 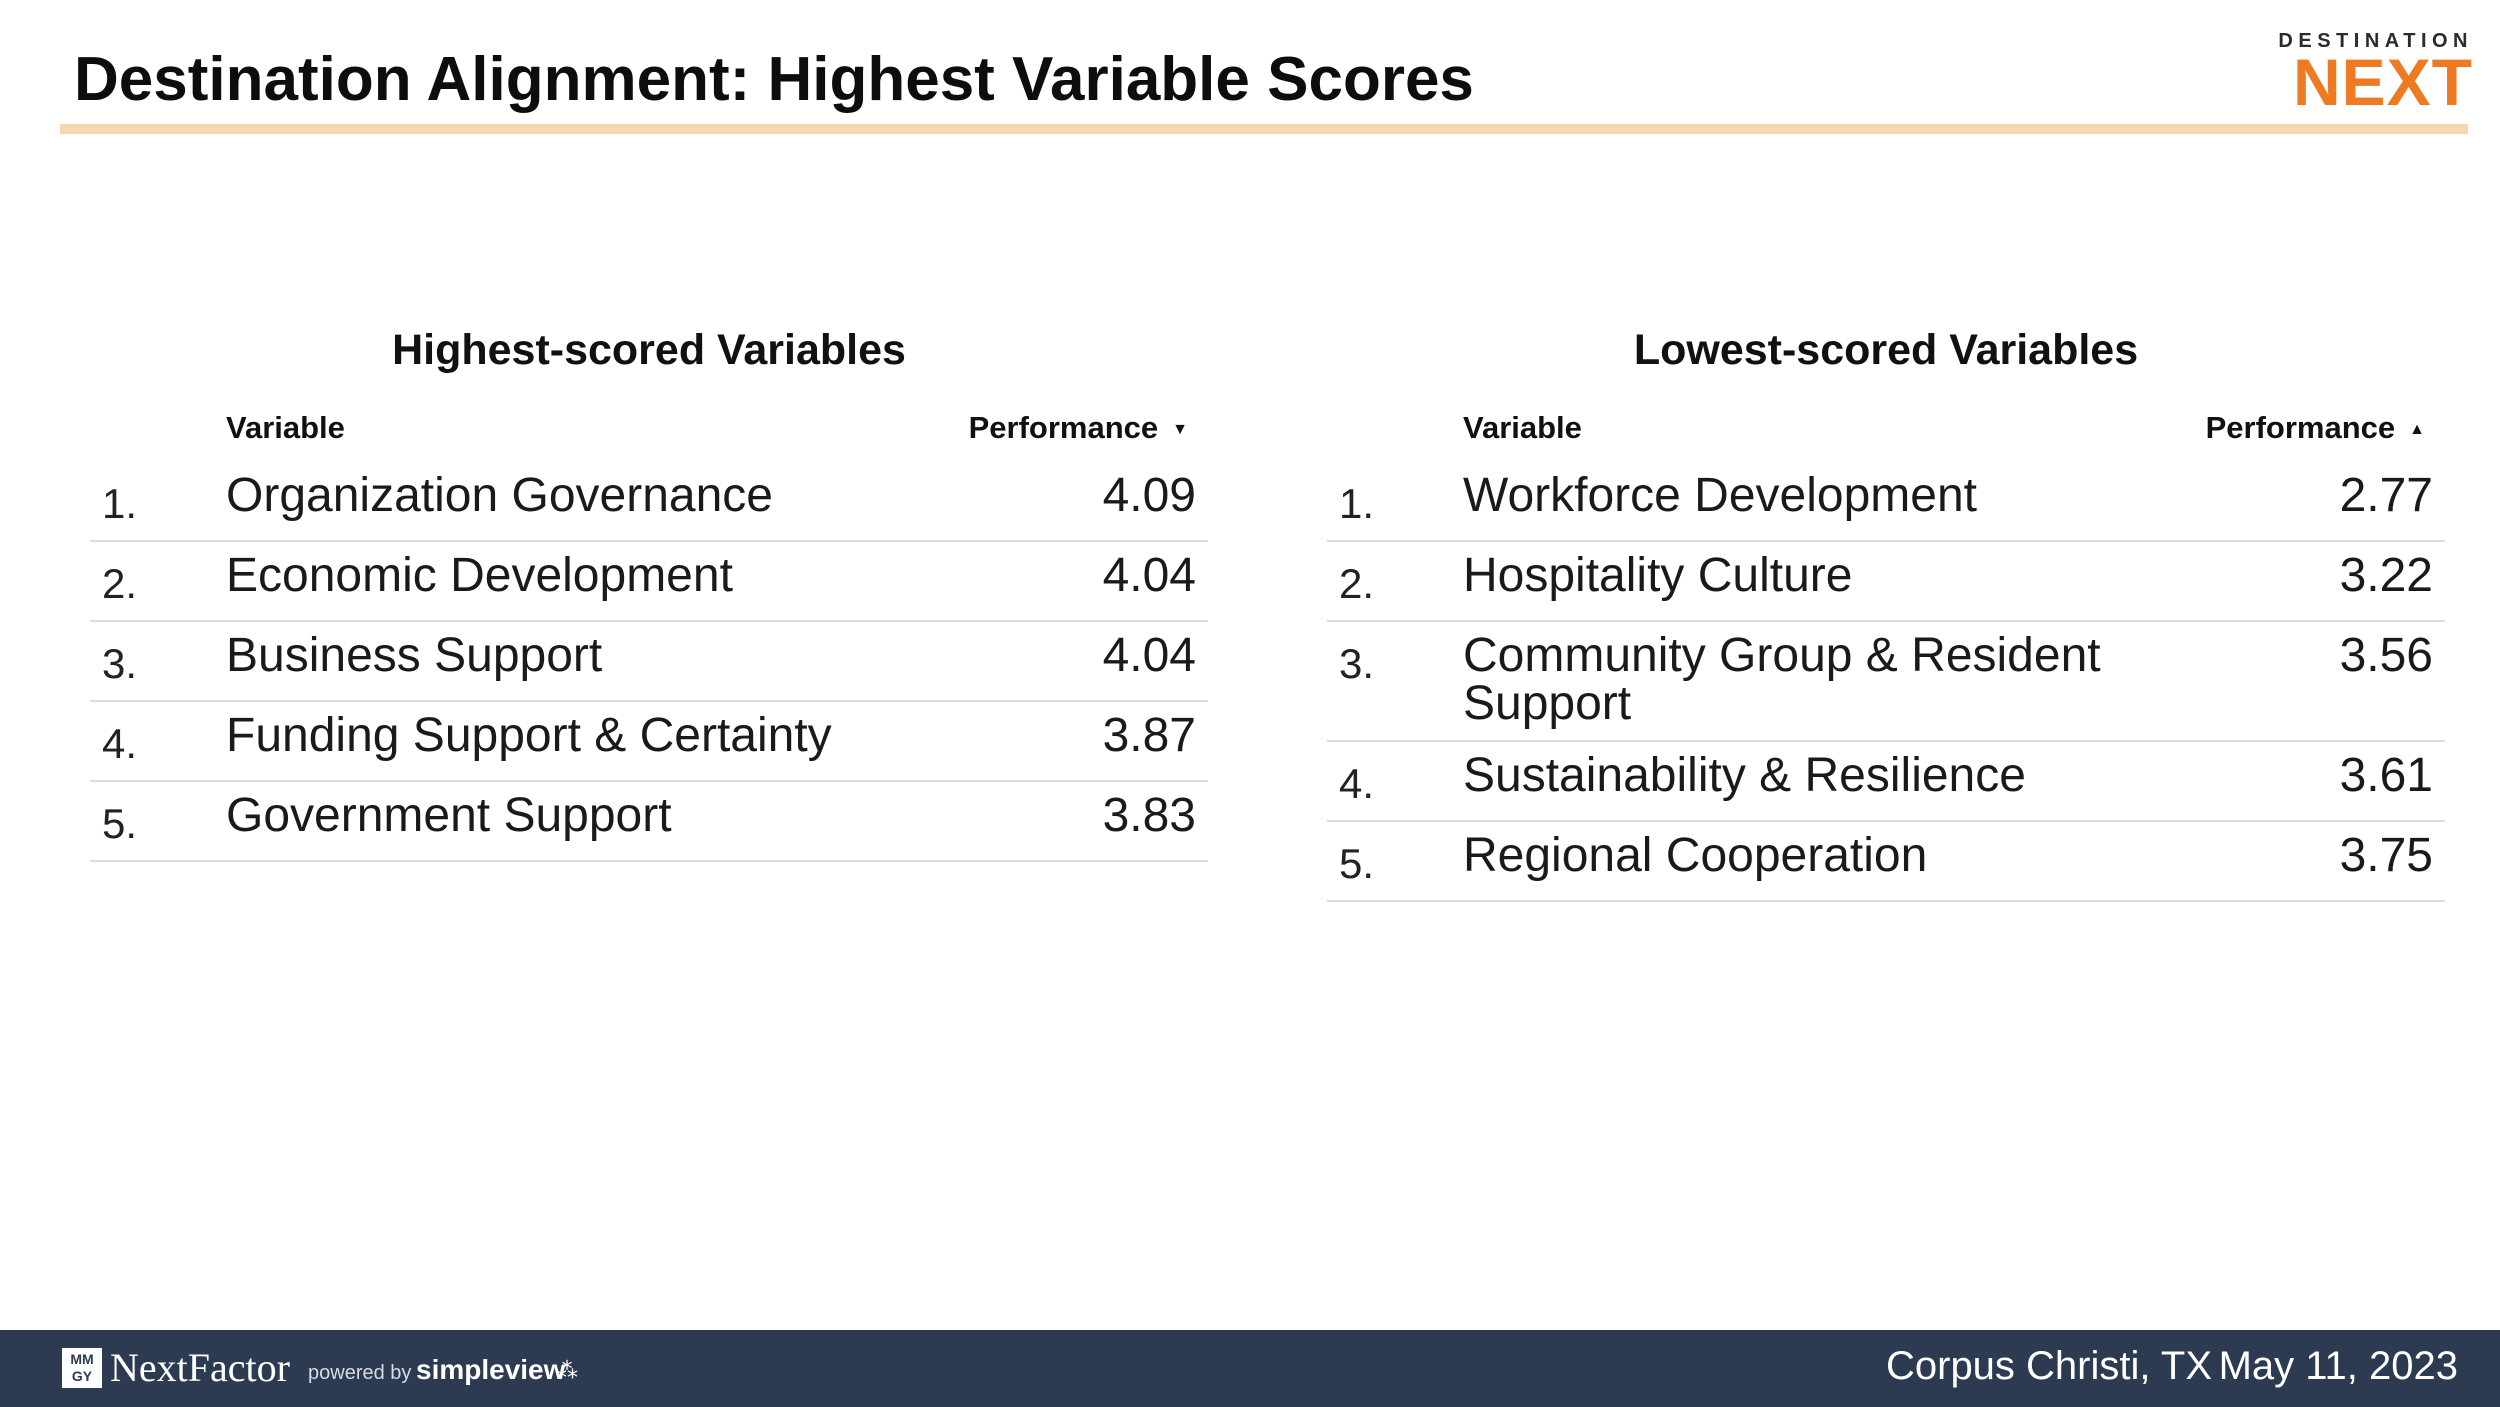 I want to click on row-variable-name: Economic Development, so click(x=479, y=575).